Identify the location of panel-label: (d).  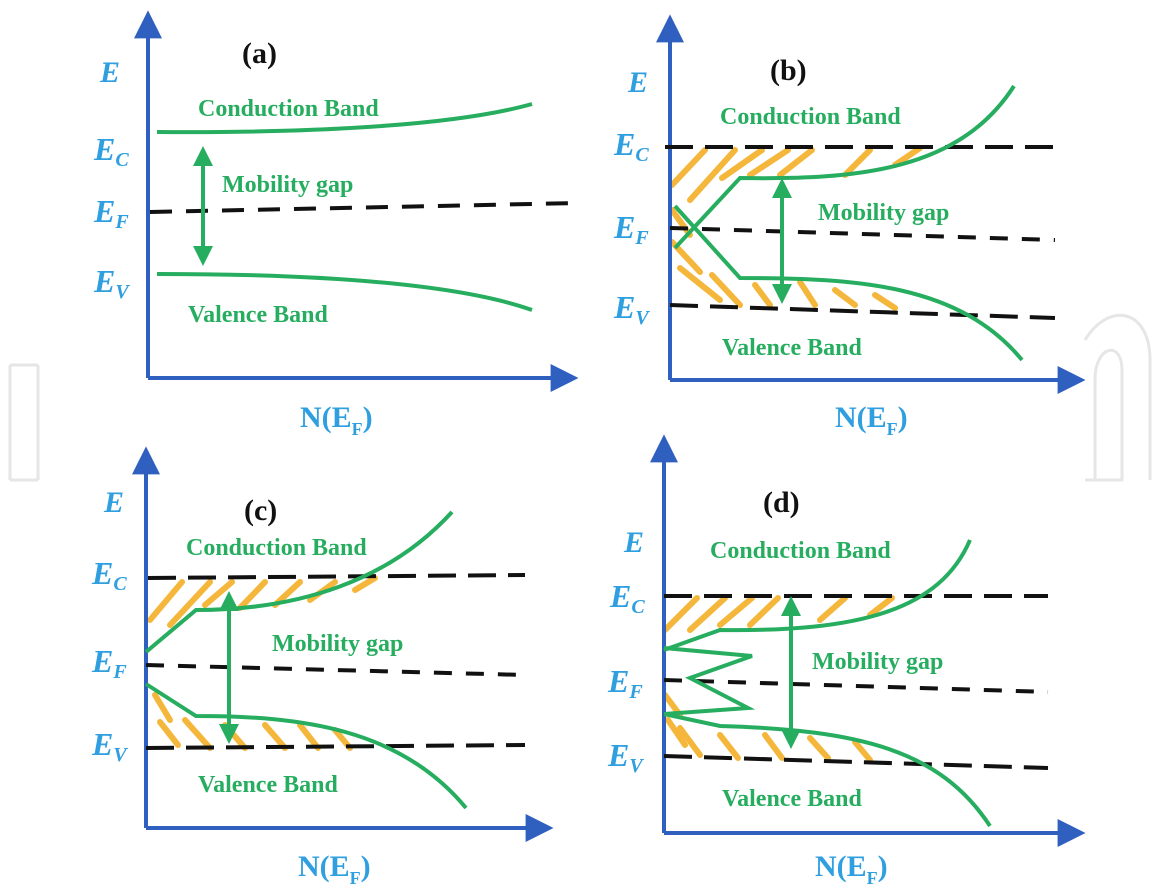
(781, 502).